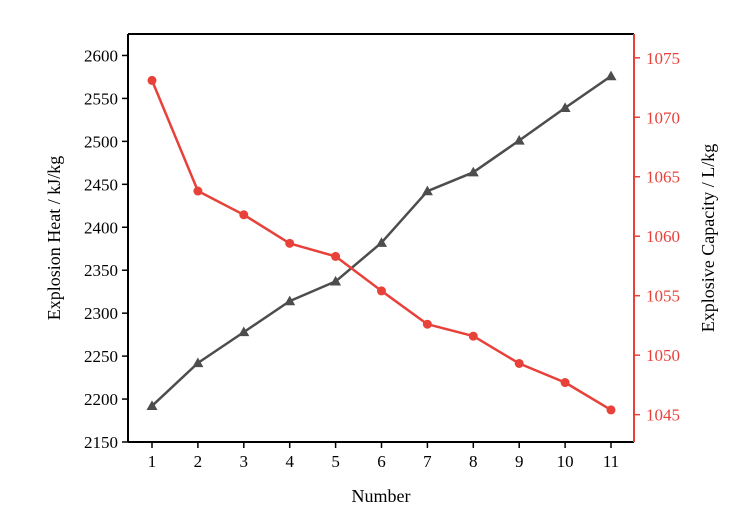 The image size is (736, 521). I want to click on left-y-tick-label: 2250, so click(101, 356).